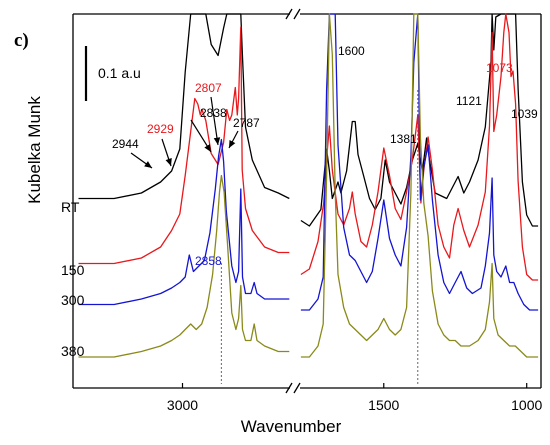 Image resolution: width=550 pixels, height=445 pixels. Describe the element at coordinates (351, 51) in the screenshot. I see `annotation-label-1600: 1600` at that location.